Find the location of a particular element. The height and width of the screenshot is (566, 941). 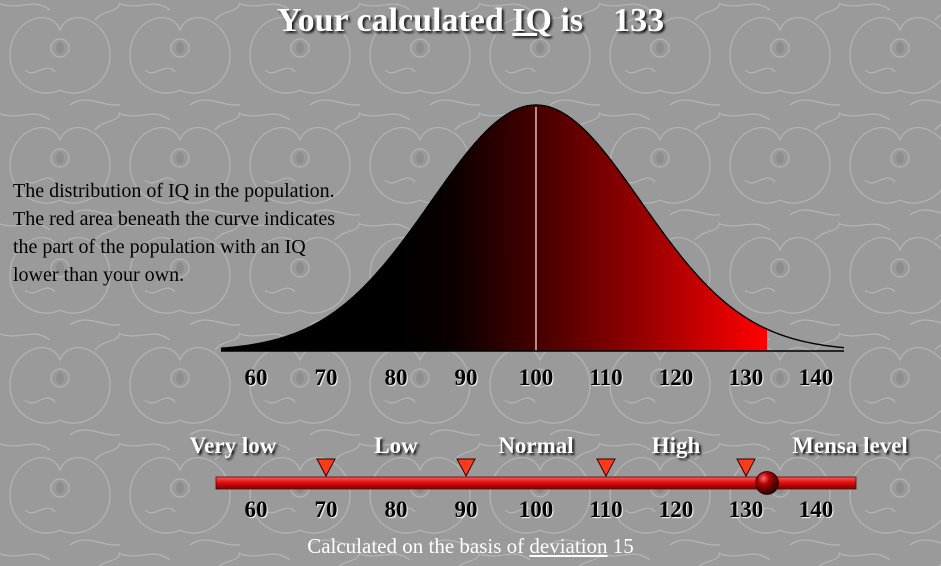

description-line-4: lower than your own. is located at coordinates (99, 275).